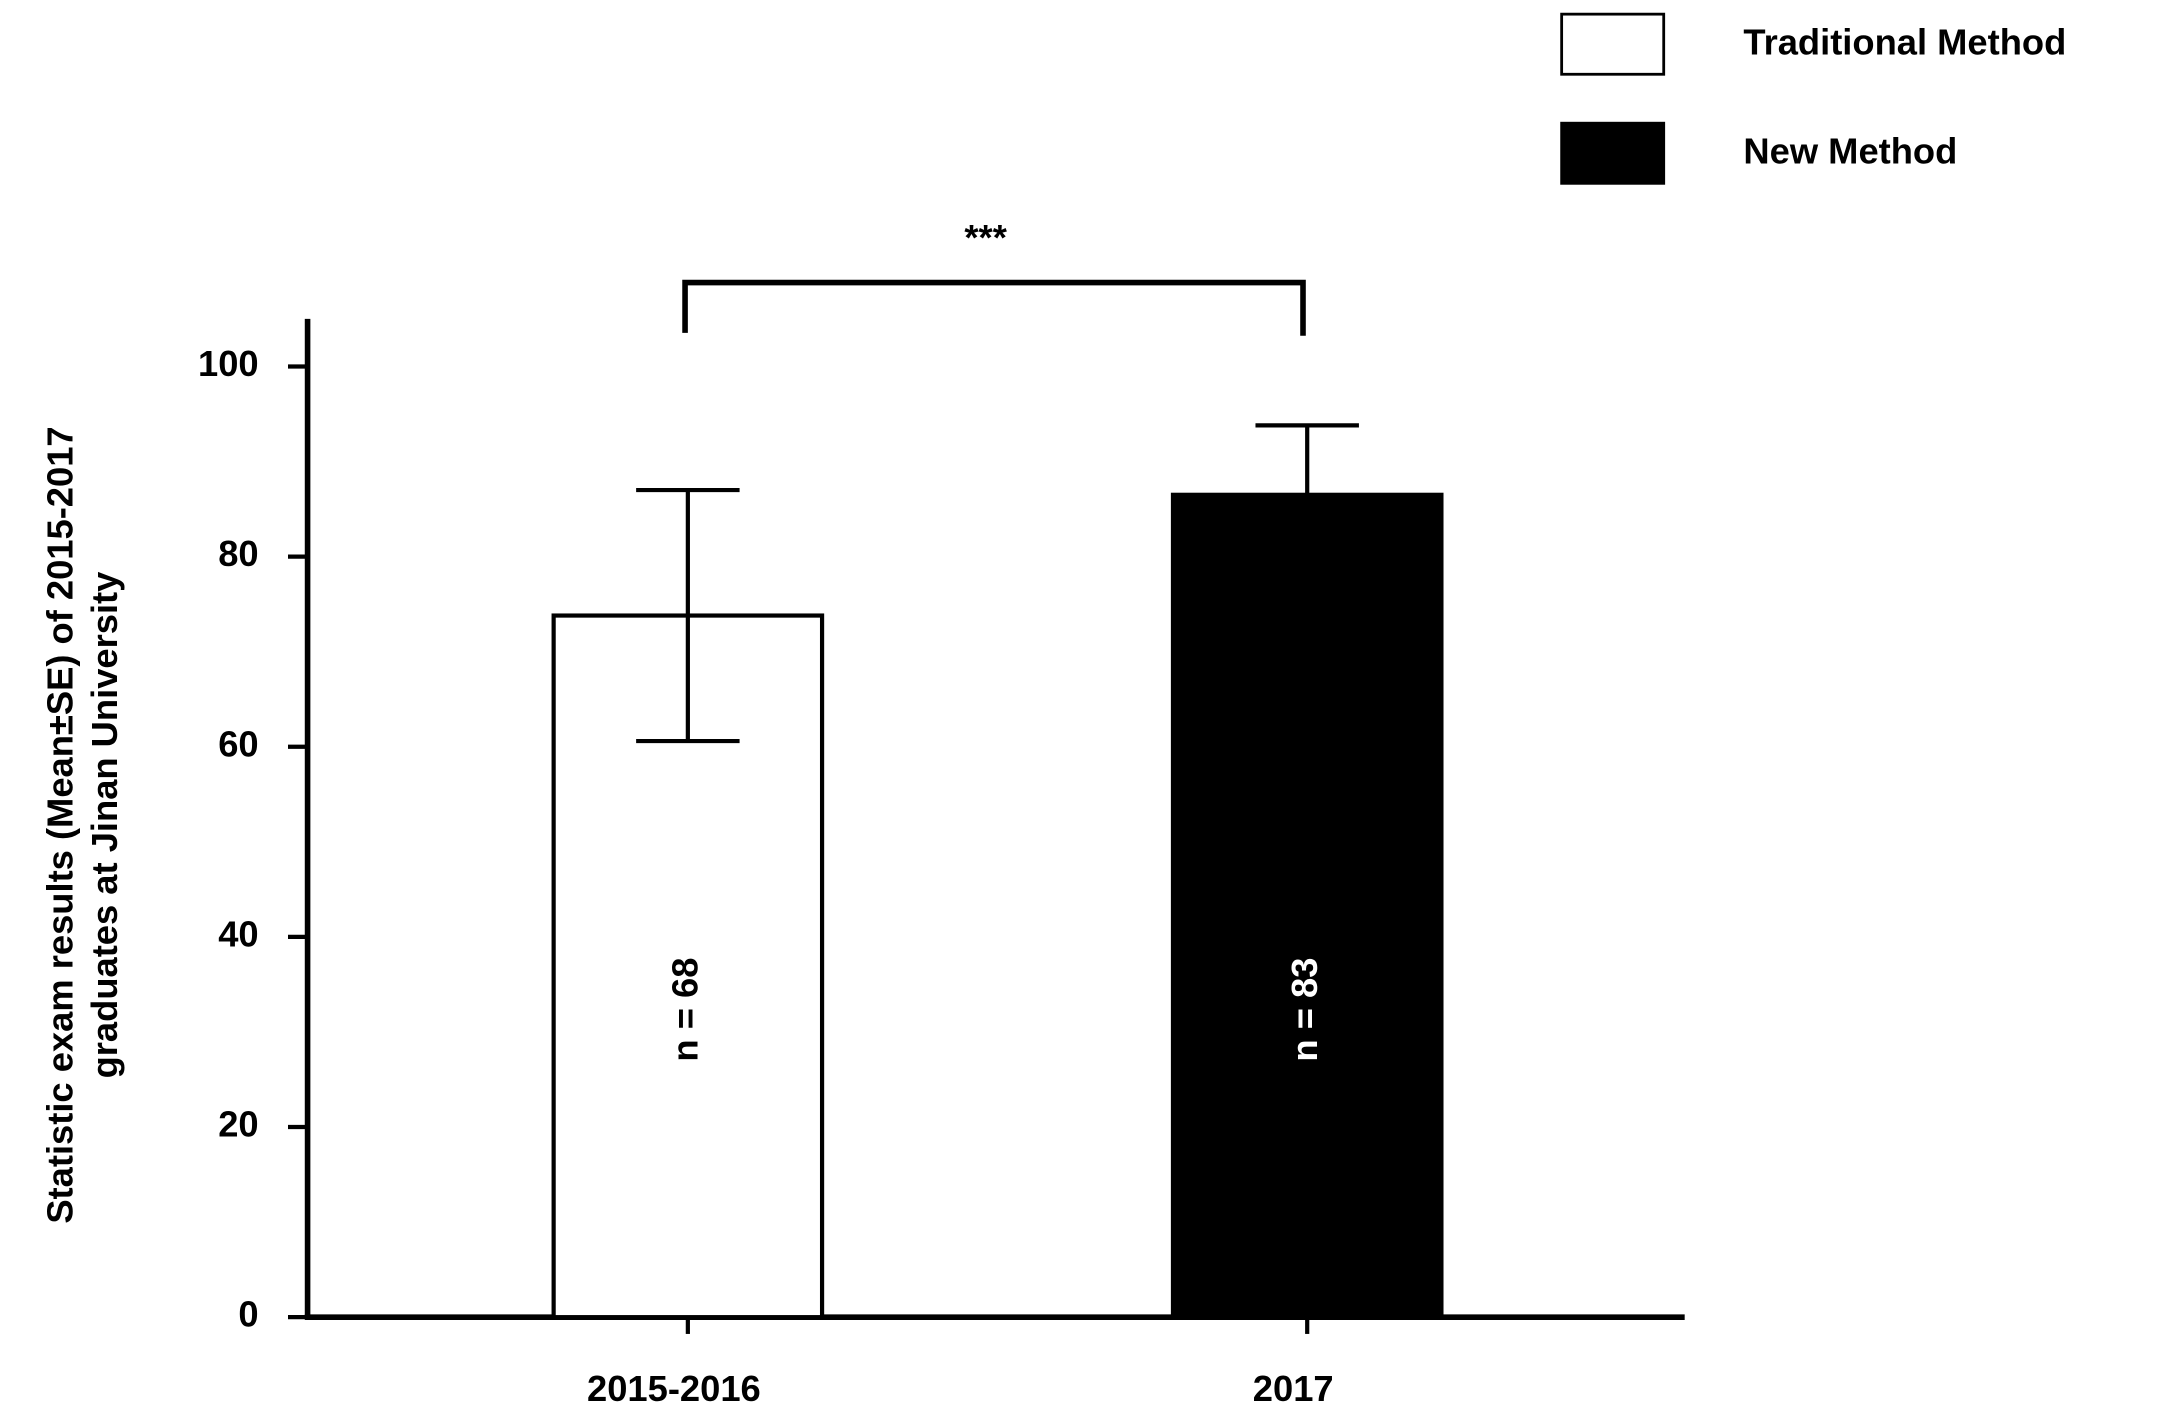 The height and width of the screenshot is (1411, 2181). What do you see at coordinates (238, 1124) in the screenshot?
I see `y-tick-label: 20` at bounding box center [238, 1124].